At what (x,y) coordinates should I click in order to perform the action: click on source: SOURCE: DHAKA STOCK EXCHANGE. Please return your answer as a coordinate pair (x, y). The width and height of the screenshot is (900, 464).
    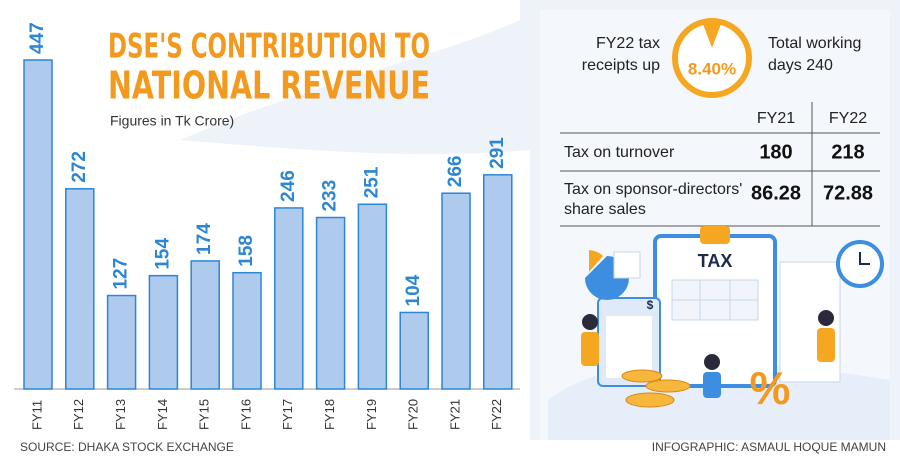
    Looking at the image, I should click on (127, 447).